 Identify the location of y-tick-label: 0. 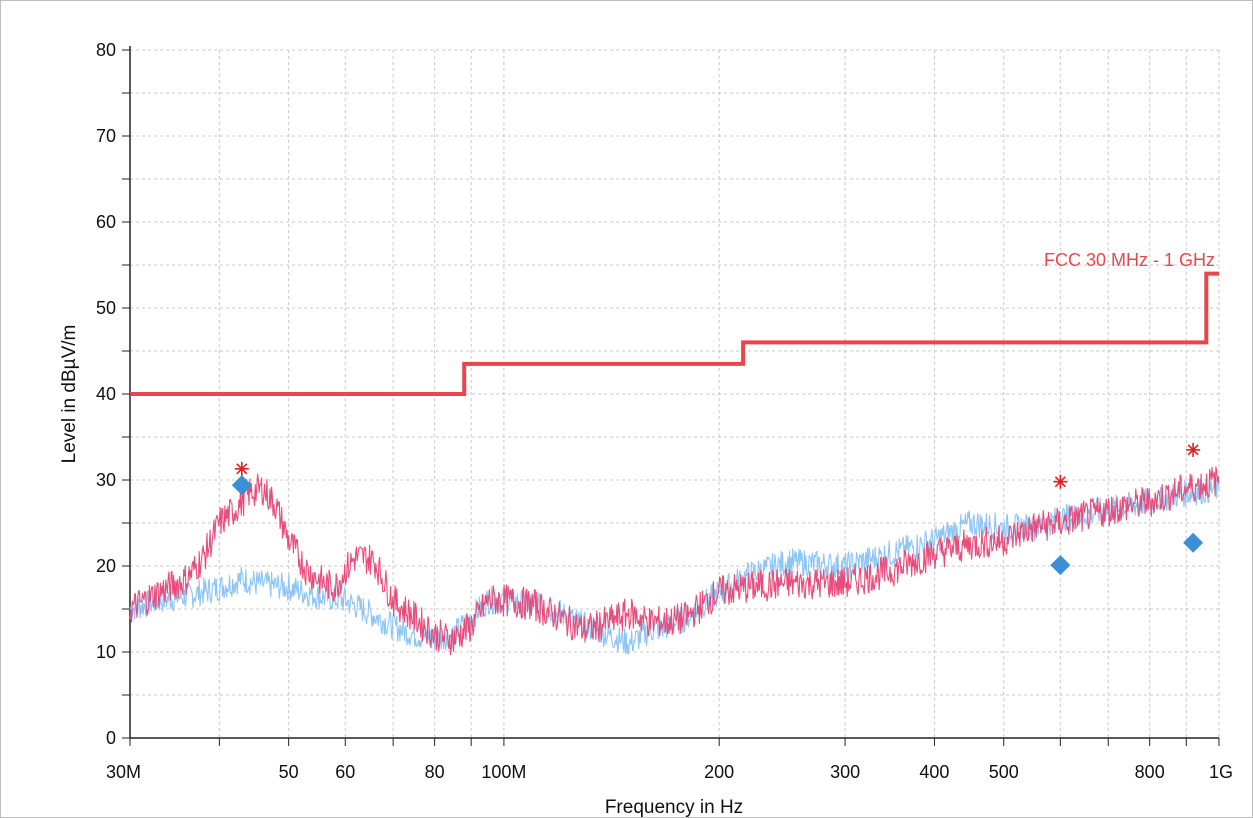
(111, 738).